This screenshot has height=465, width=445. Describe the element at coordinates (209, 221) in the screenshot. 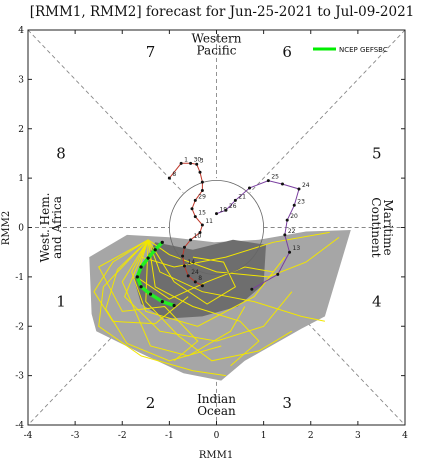

I see `observed-day-label: 11` at that location.